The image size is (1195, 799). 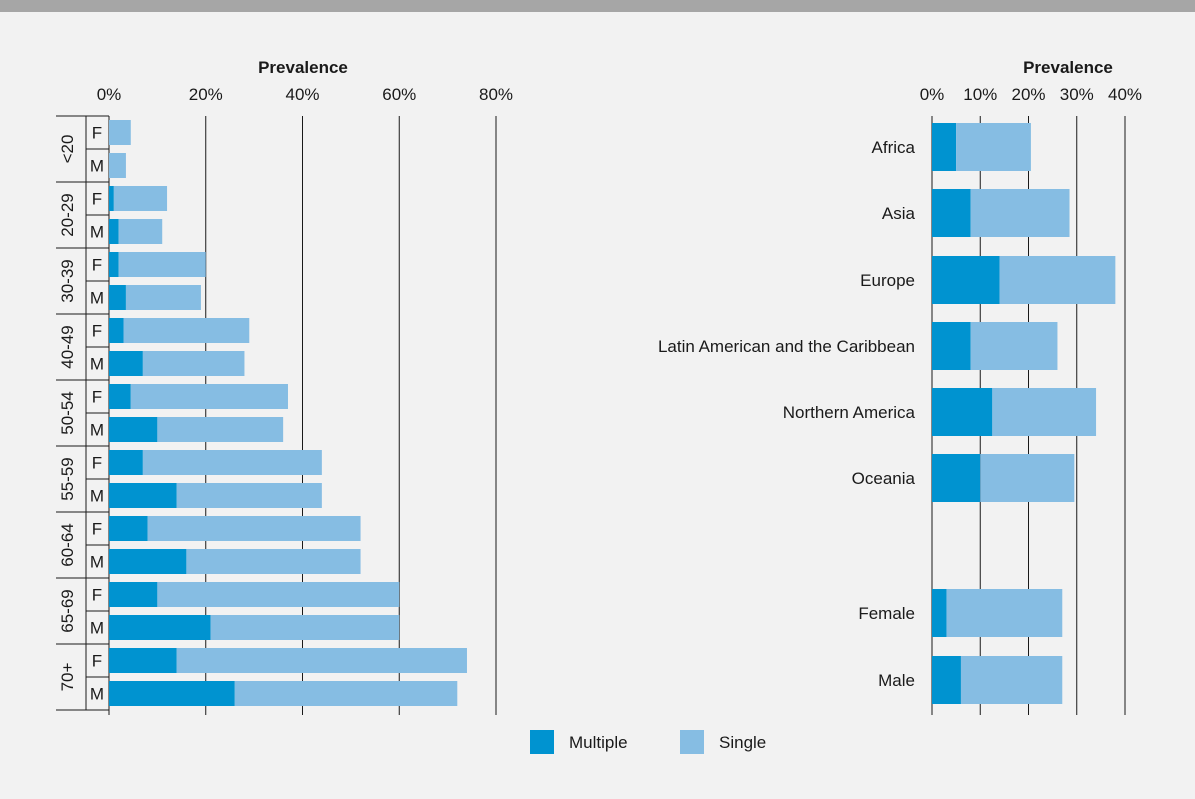 I want to click on right-x-tick: 0%, so click(x=932, y=94).